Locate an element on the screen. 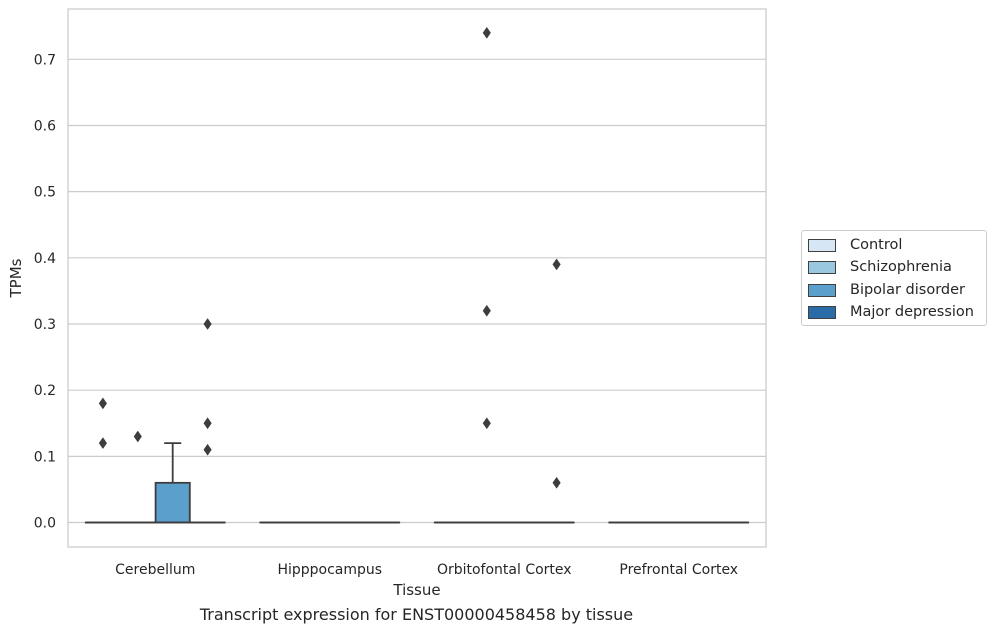 The image size is (997, 634). legend-item-schizophrenia: Schizophrenia is located at coordinates (880, 267).